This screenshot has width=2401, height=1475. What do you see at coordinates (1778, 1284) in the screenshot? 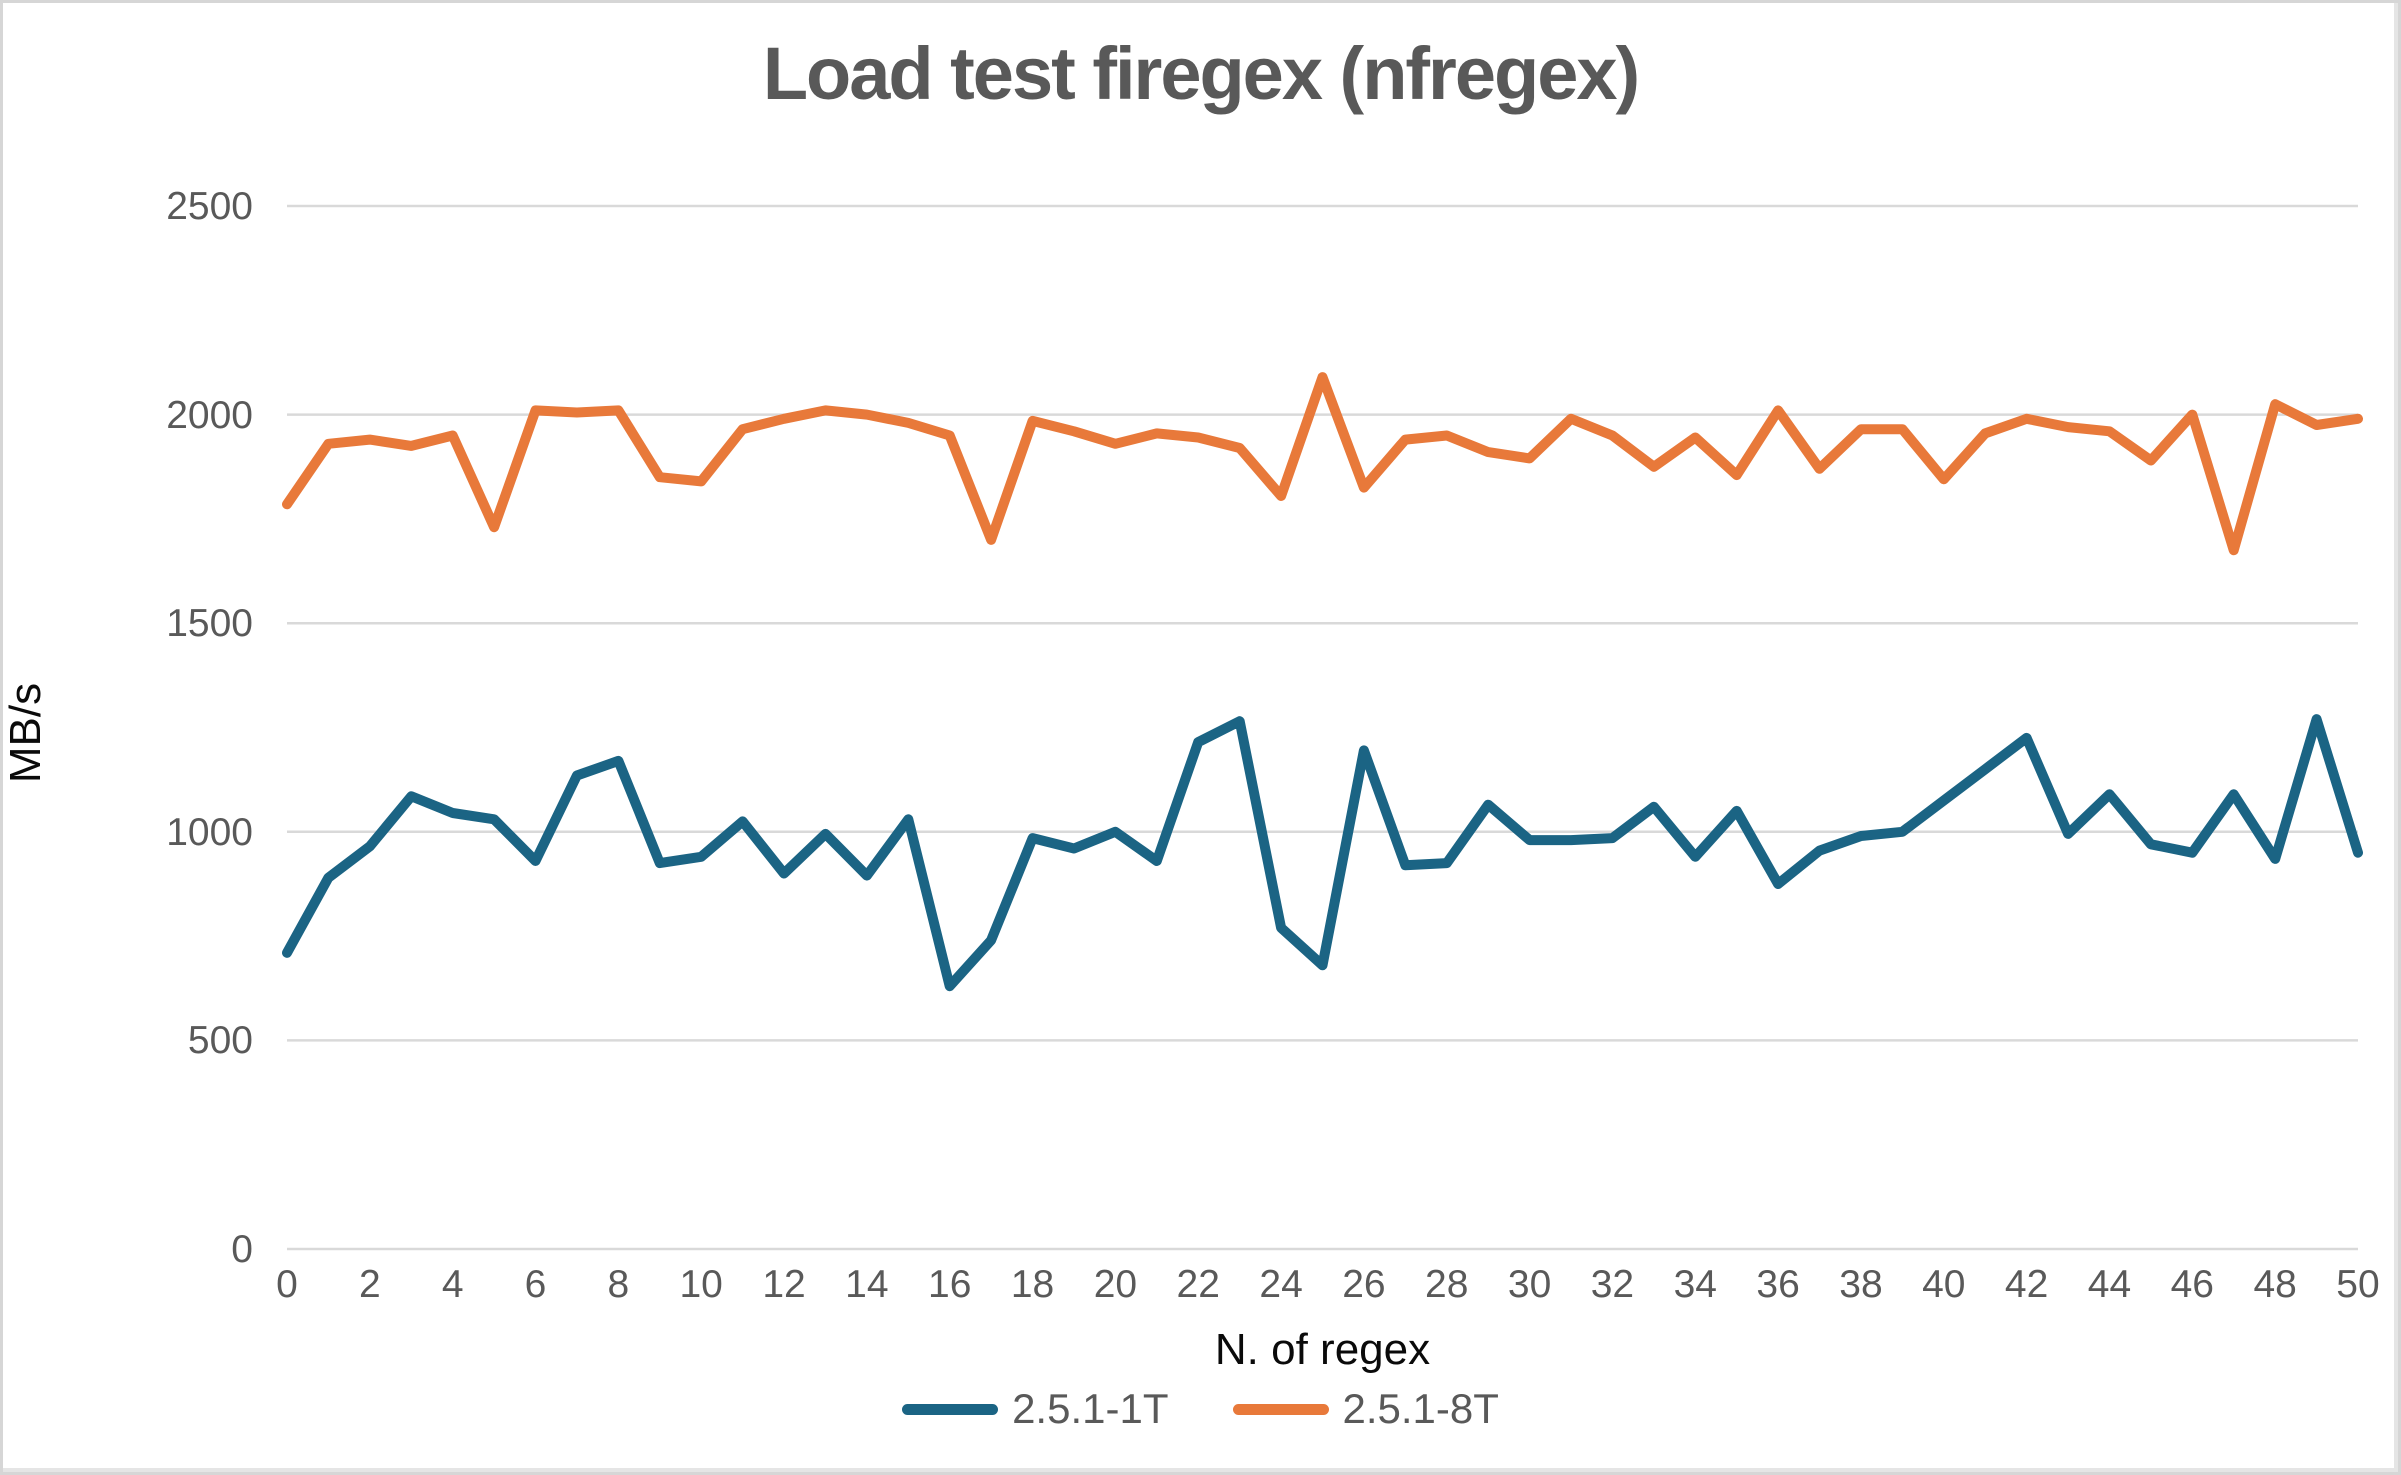
I see `x-tick-label: 36` at bounding box center [1778, 1284].